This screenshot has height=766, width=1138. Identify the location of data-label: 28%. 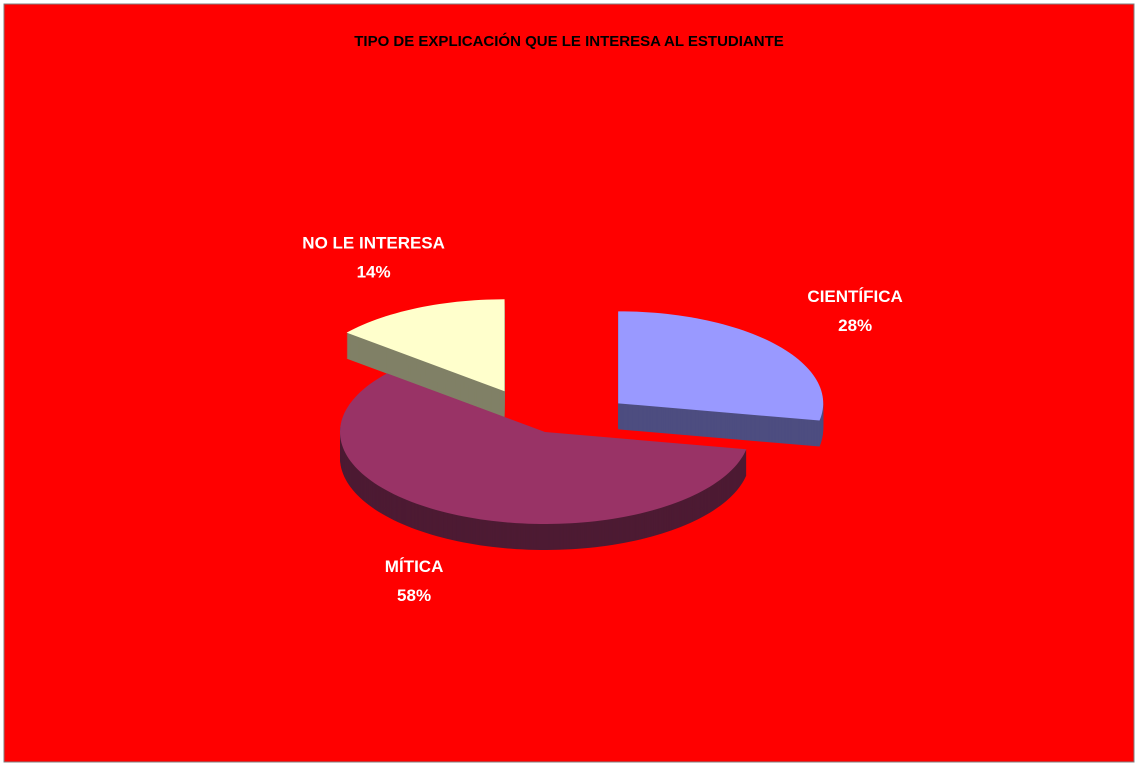
(855, 325).